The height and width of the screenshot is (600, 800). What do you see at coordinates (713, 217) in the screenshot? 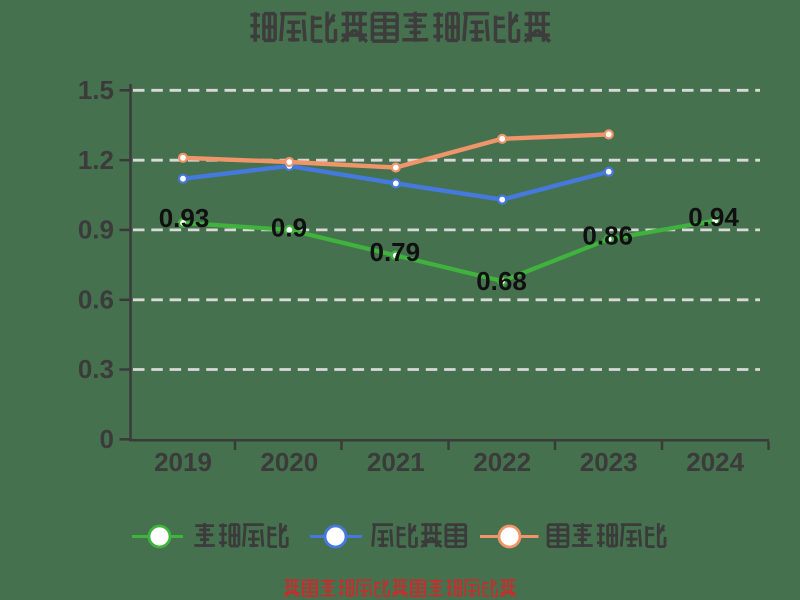
I see `svg-text: 0.94` at bounding box center [713, 217].